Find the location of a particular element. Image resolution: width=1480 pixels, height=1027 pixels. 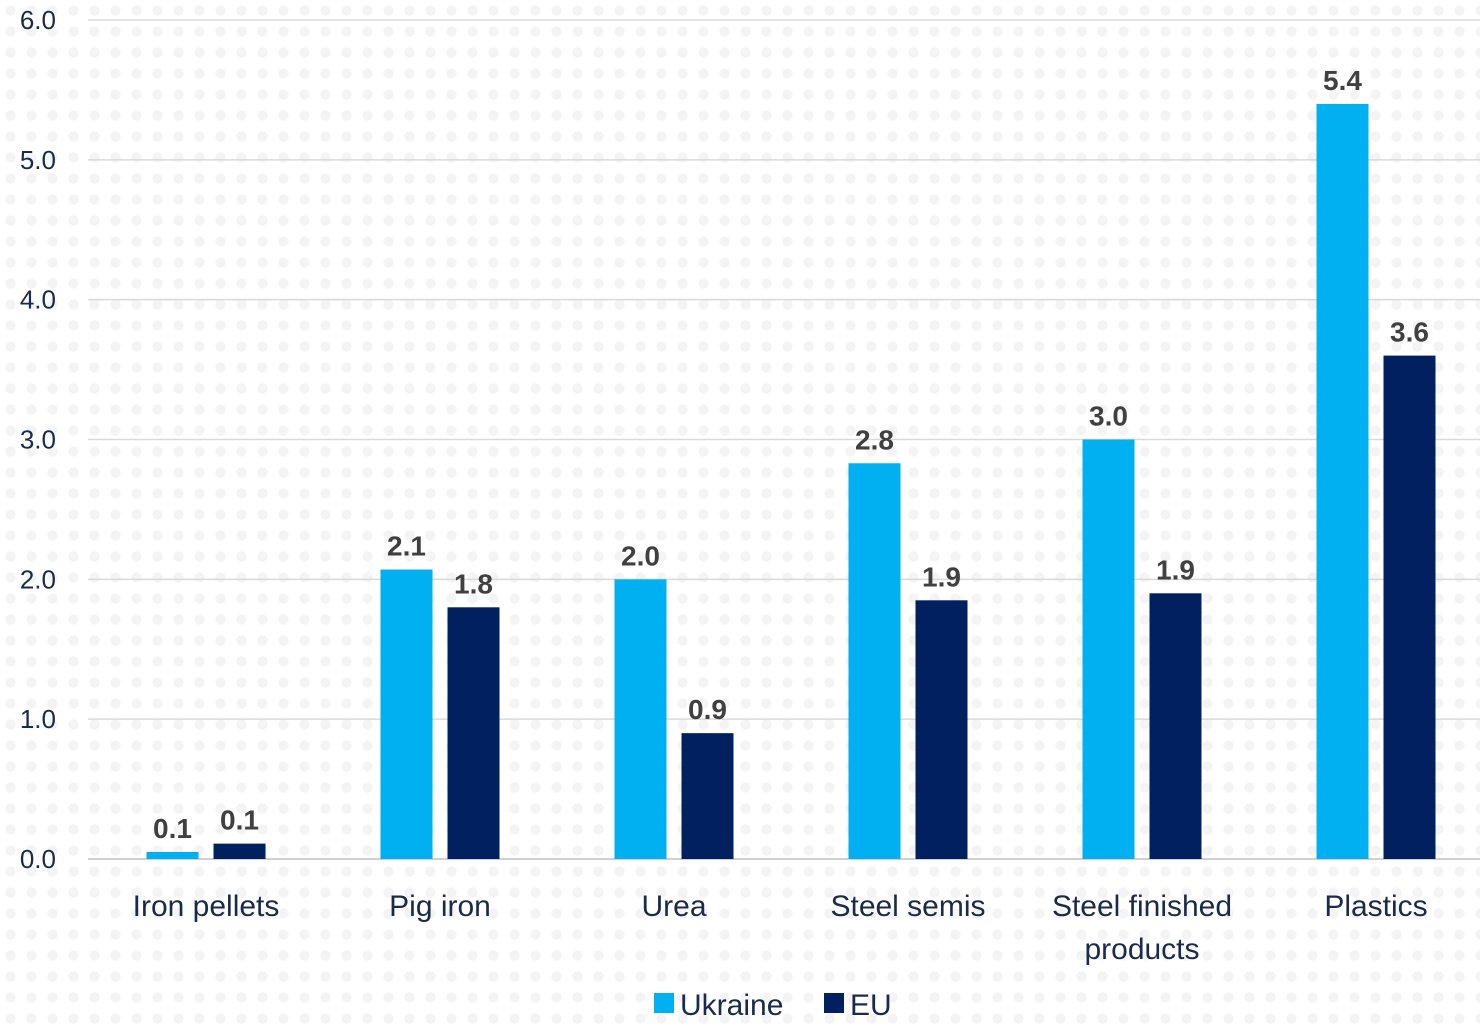

y-tick-label: 5.0 is located at coordinates (38, 160).